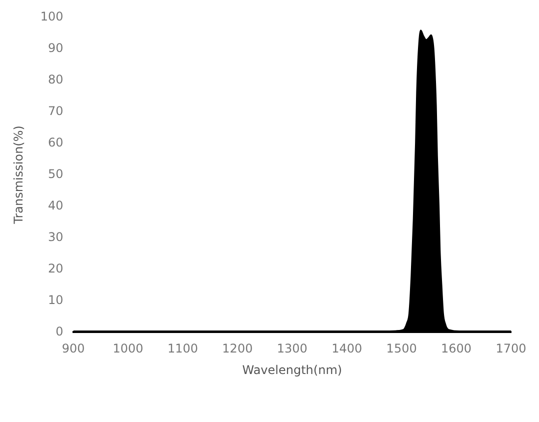  What do you see at coordinates (52, 16) in the screenshot?
I see `y-tick-label: 100` at bounding box center [52, 16].